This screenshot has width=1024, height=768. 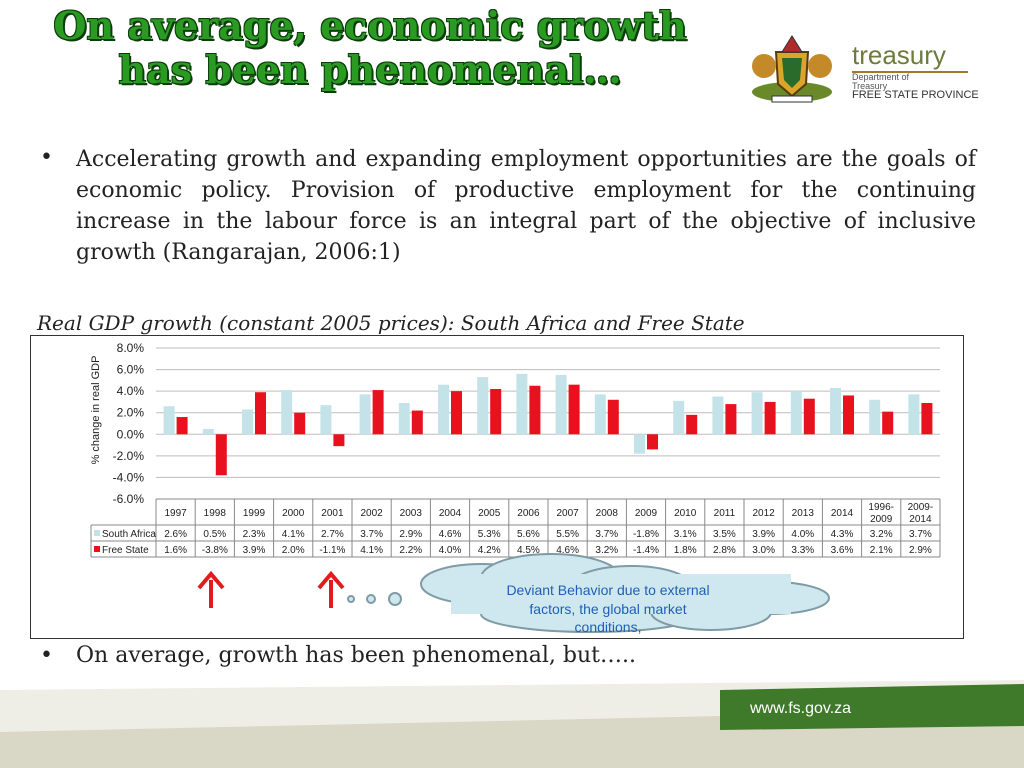 I want to click on arrow-2001-icon, so click(x=331, y=589).